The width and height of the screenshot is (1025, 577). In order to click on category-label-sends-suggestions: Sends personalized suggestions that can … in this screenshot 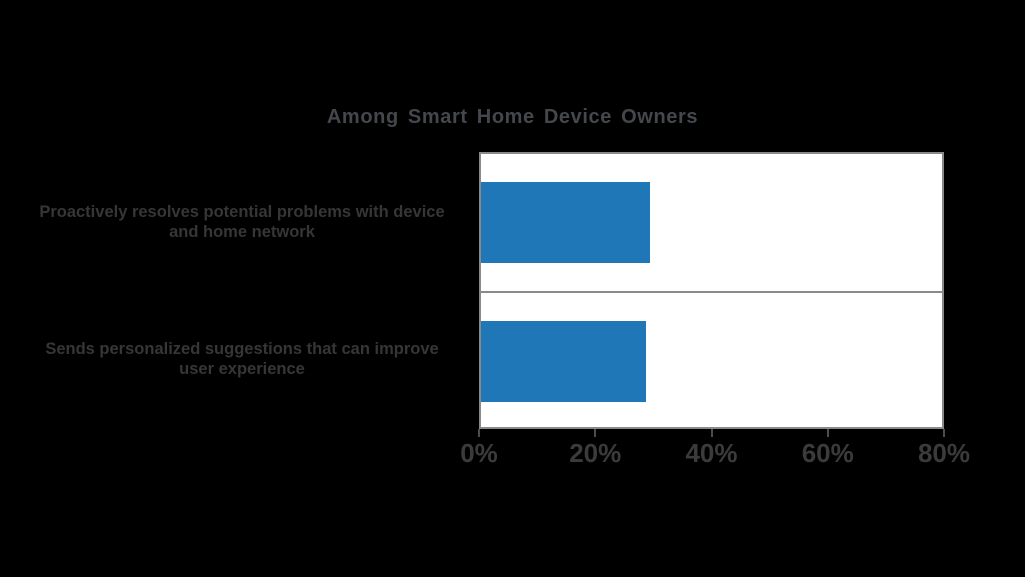, I will do `click(242, 359)`.